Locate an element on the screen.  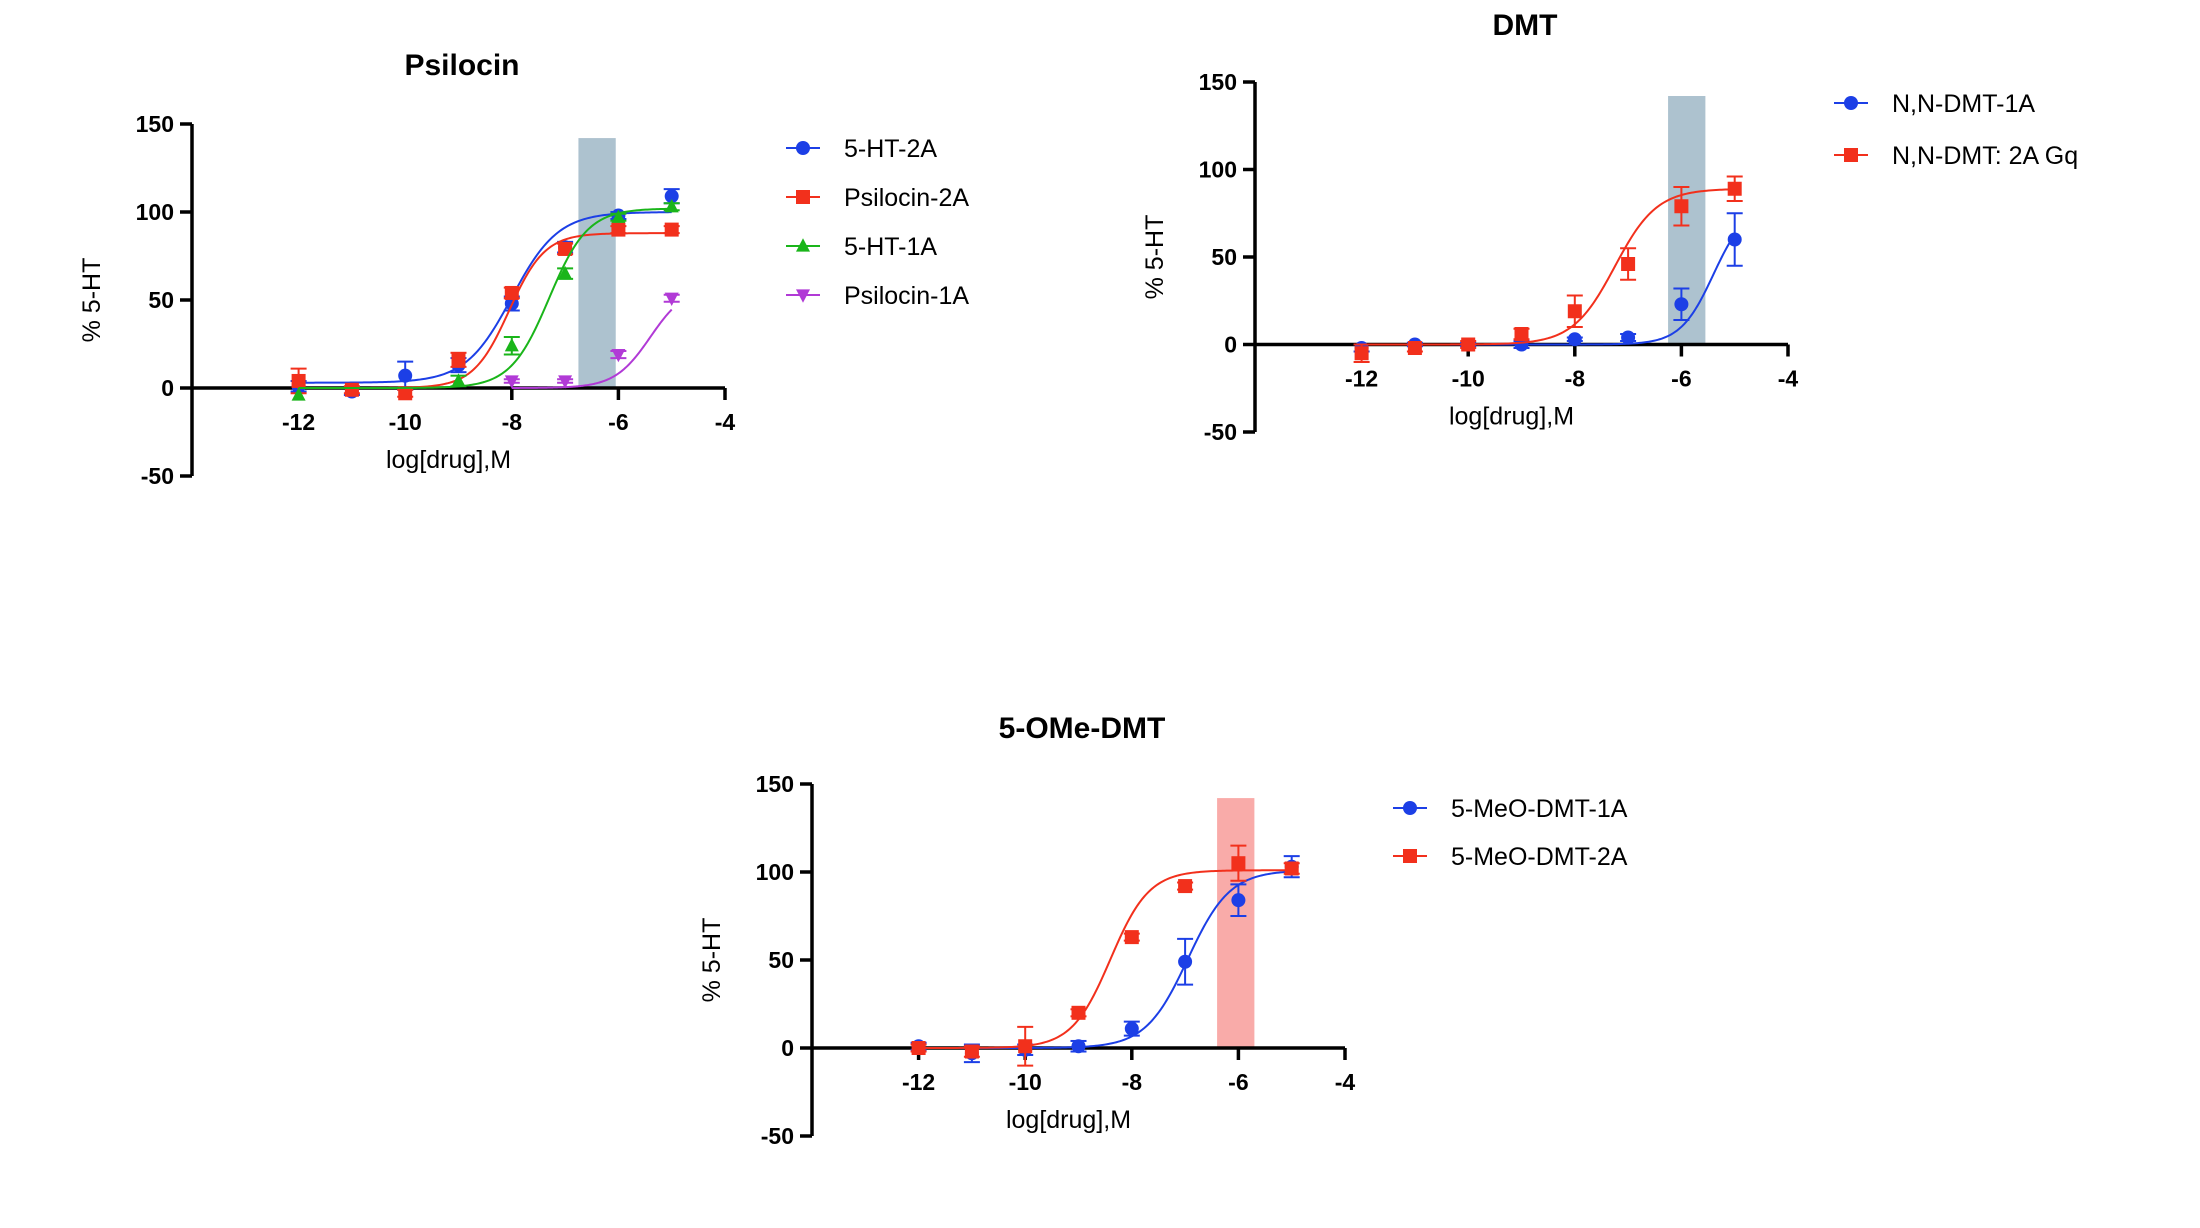
legend-label: Psilocin-1A is located at coordinates (906, 296).